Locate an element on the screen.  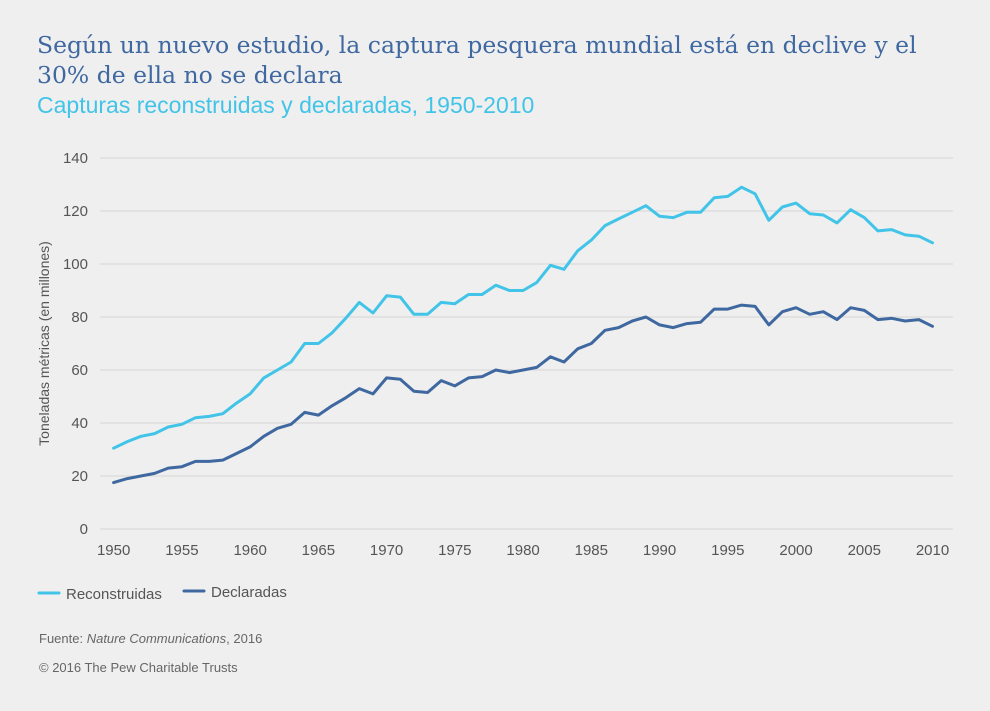
y-tick-label-20: 20 is located at coordinates (79, 476).